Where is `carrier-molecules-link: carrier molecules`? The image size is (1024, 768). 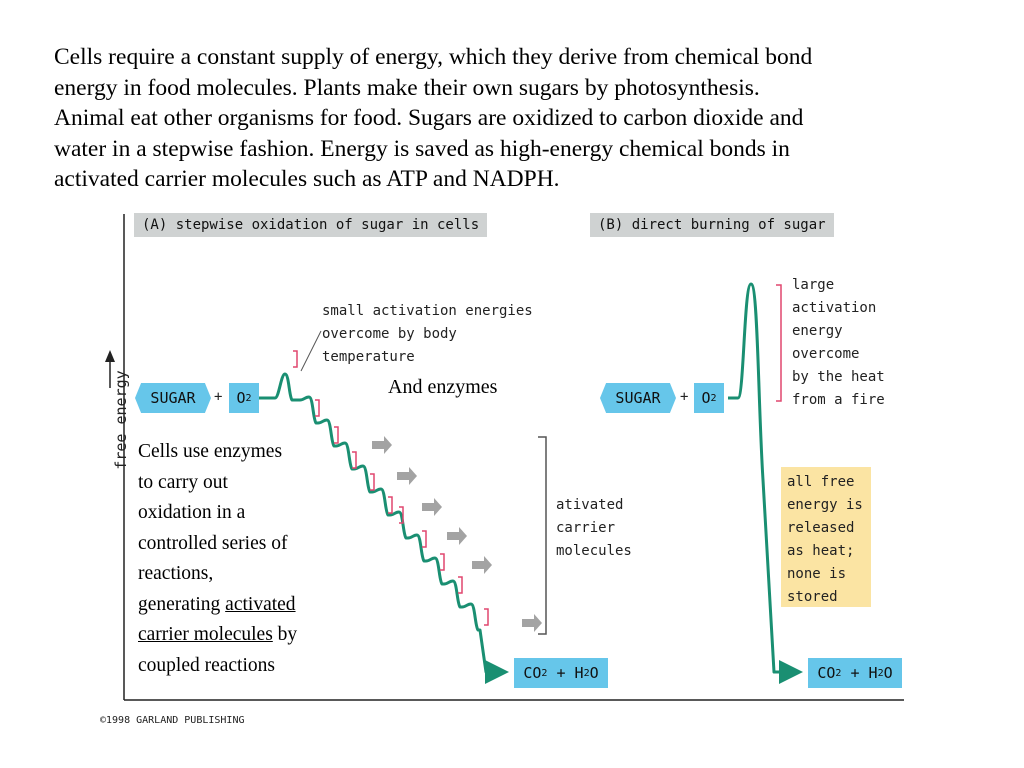 carrier-molecules-link: carrier molecules is located at coordinates (205, 634).